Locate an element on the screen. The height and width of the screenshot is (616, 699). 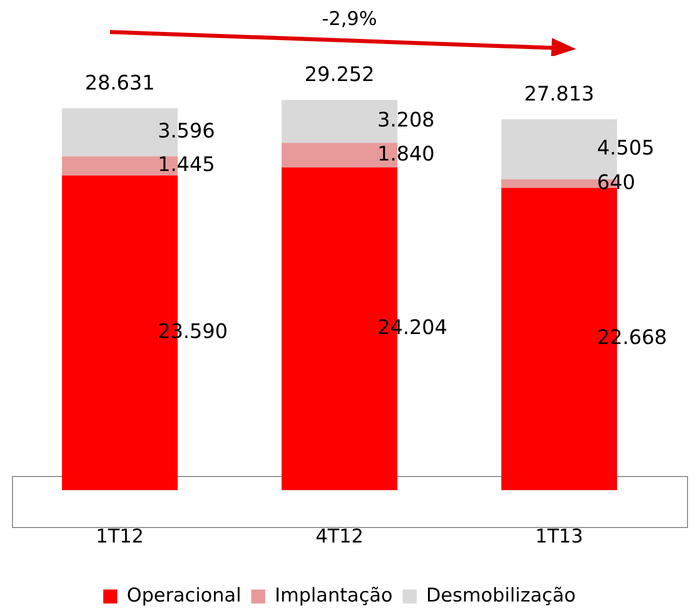
data-label: 3.596 is located at coordinates (186, 130).